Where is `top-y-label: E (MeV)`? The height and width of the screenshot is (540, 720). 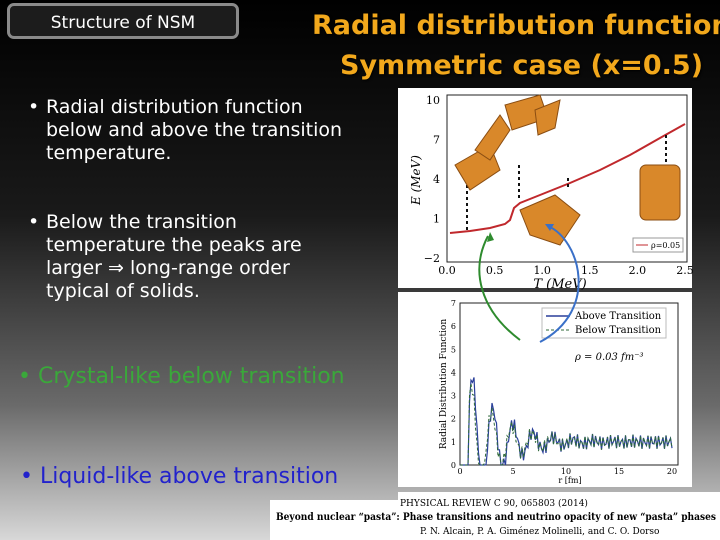
top-y-label: E (MeV) is located at coordinates (416, 180).